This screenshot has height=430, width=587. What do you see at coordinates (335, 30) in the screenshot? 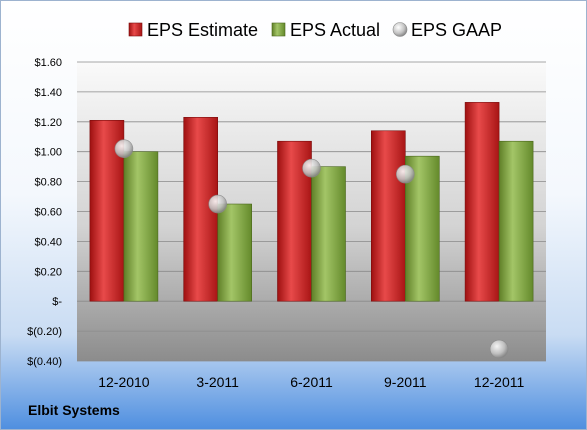
I see `legend-label: EPS Actual` at bounding box center [335, 30].